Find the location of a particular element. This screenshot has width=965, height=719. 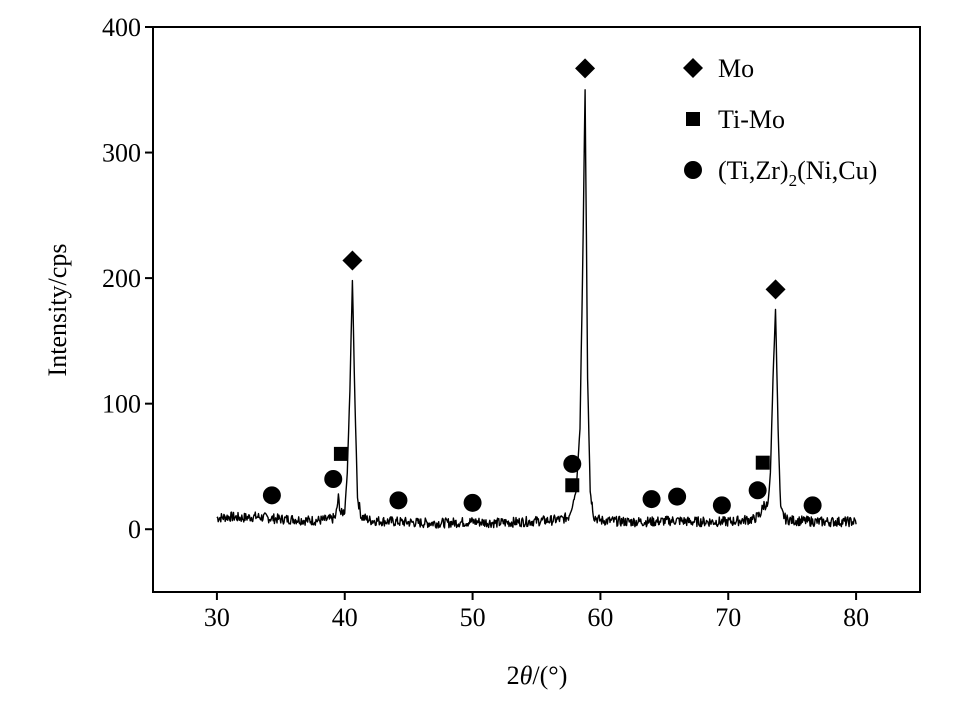

legend-label-main: Ti-Mo is located at coordinates (751, 119).